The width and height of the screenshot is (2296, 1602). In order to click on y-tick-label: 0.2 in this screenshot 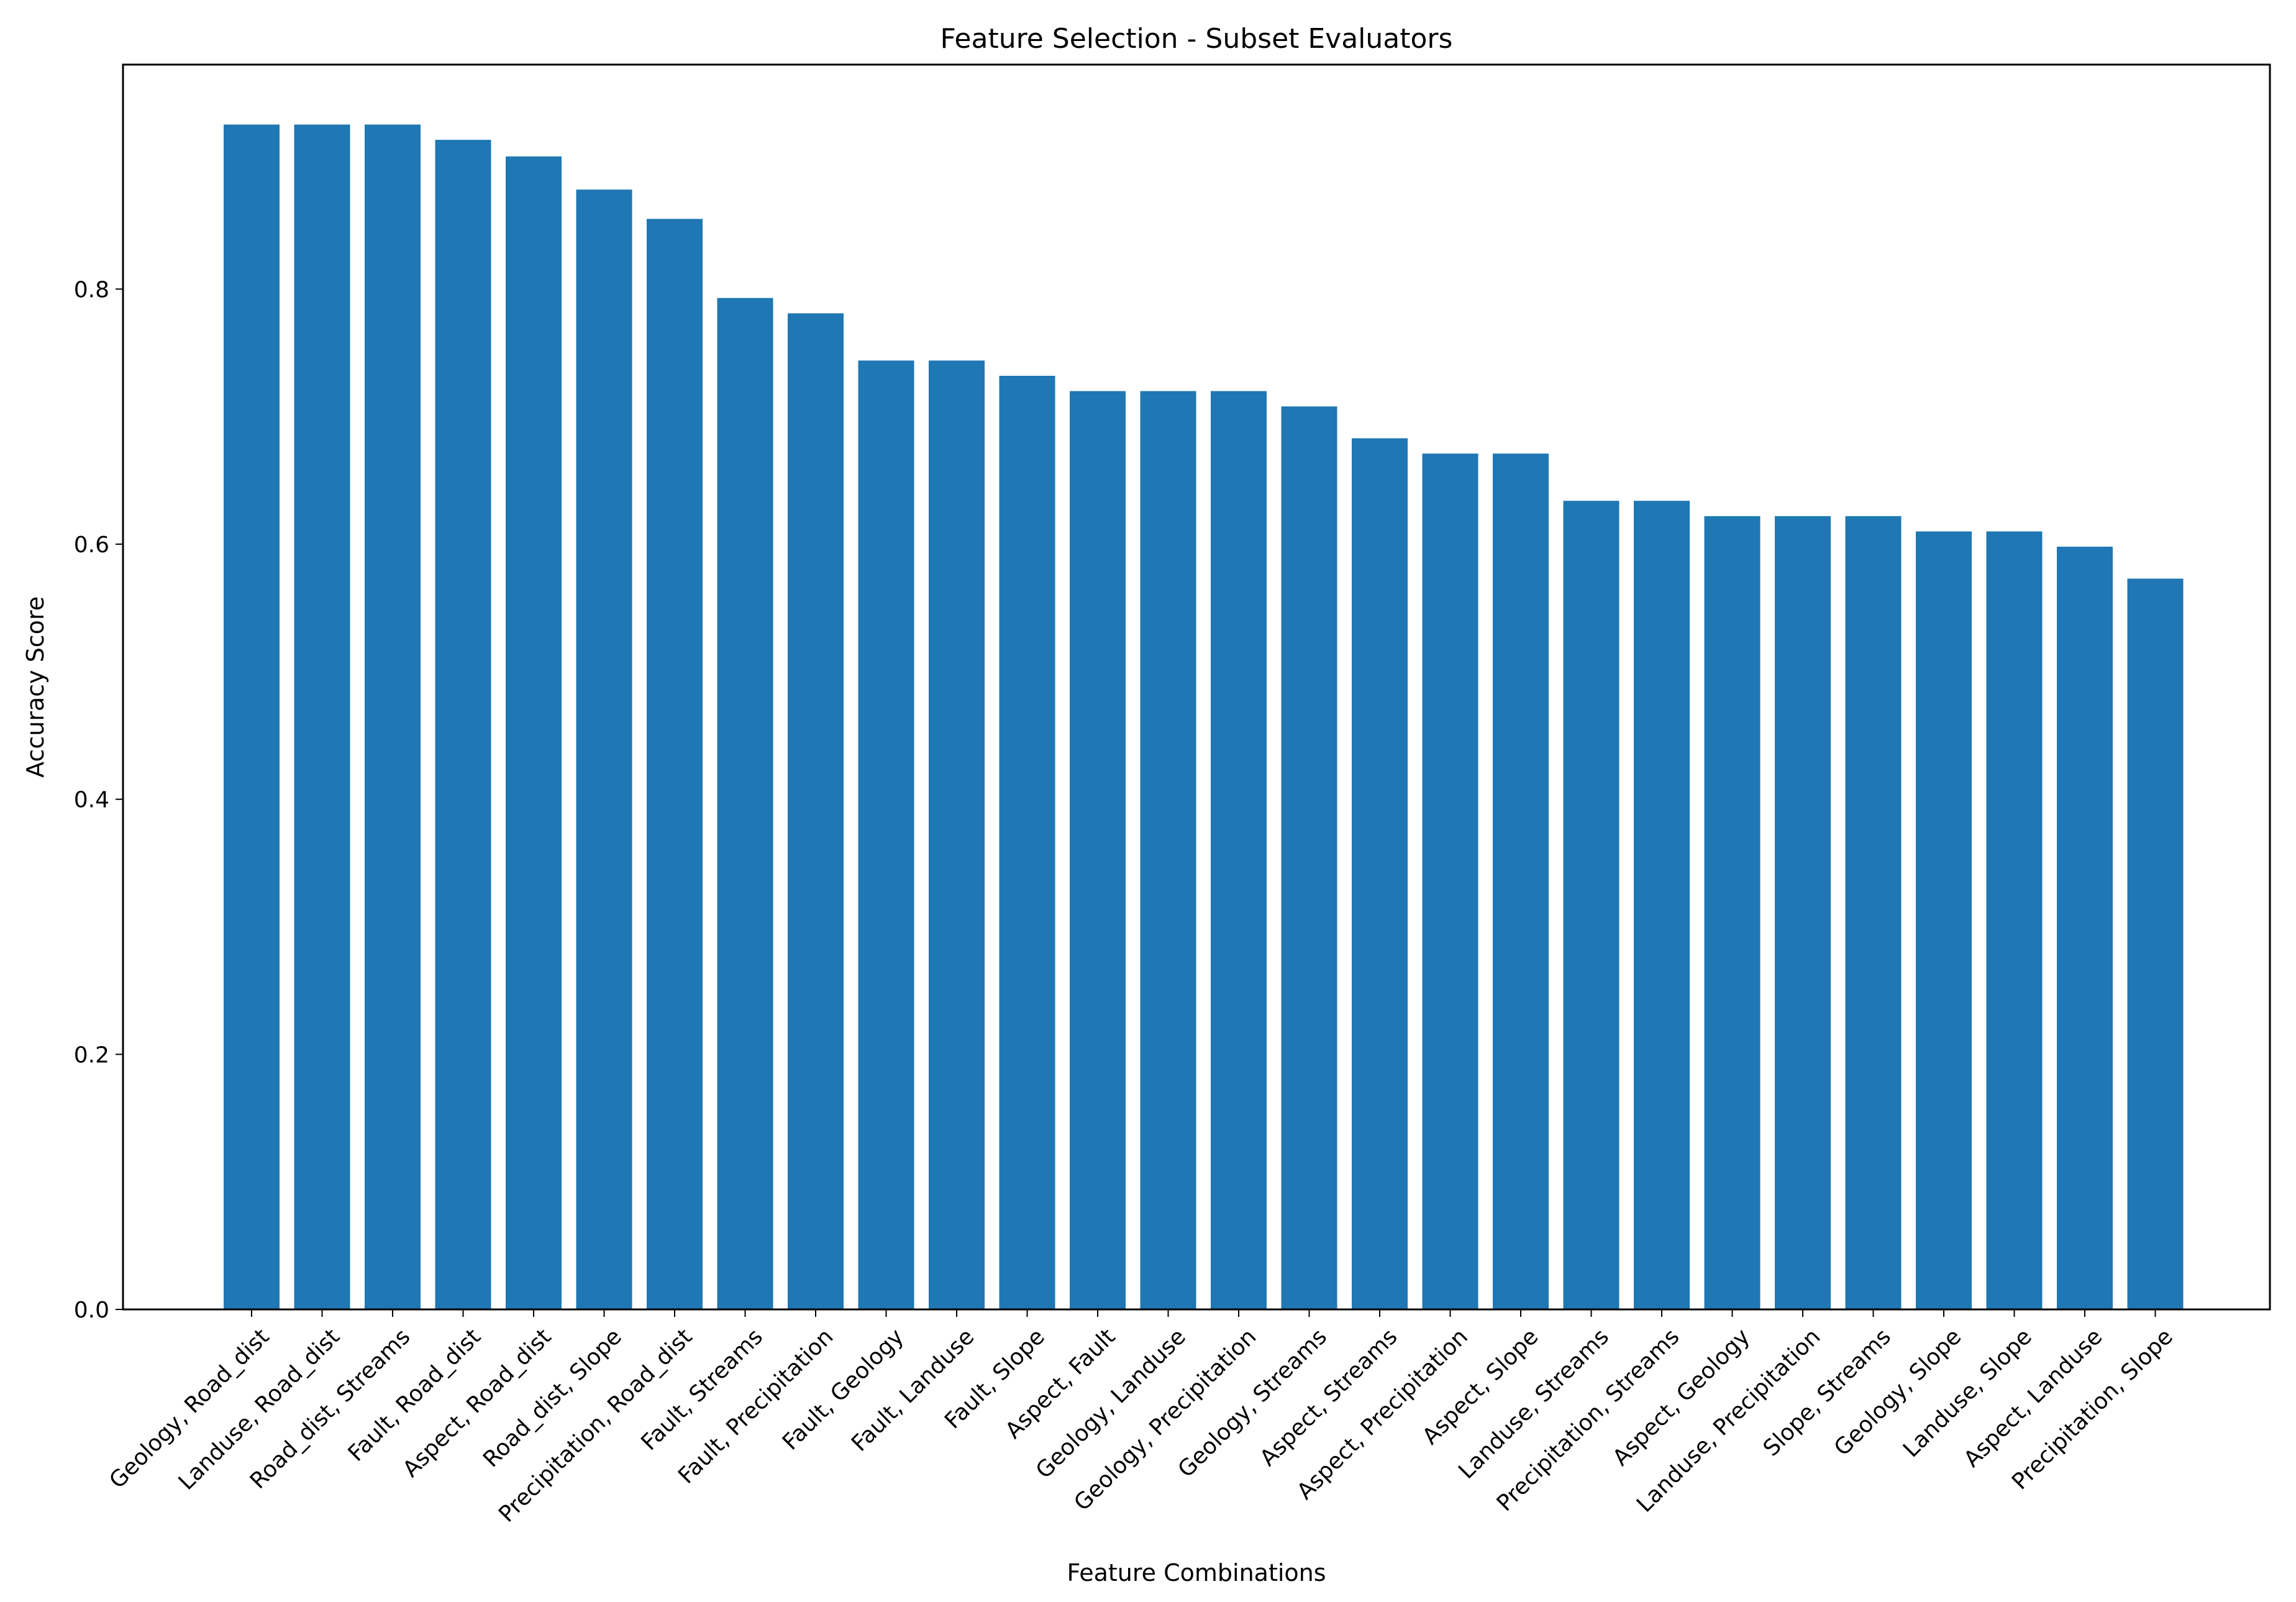, I will do `click(92, 1055)`.